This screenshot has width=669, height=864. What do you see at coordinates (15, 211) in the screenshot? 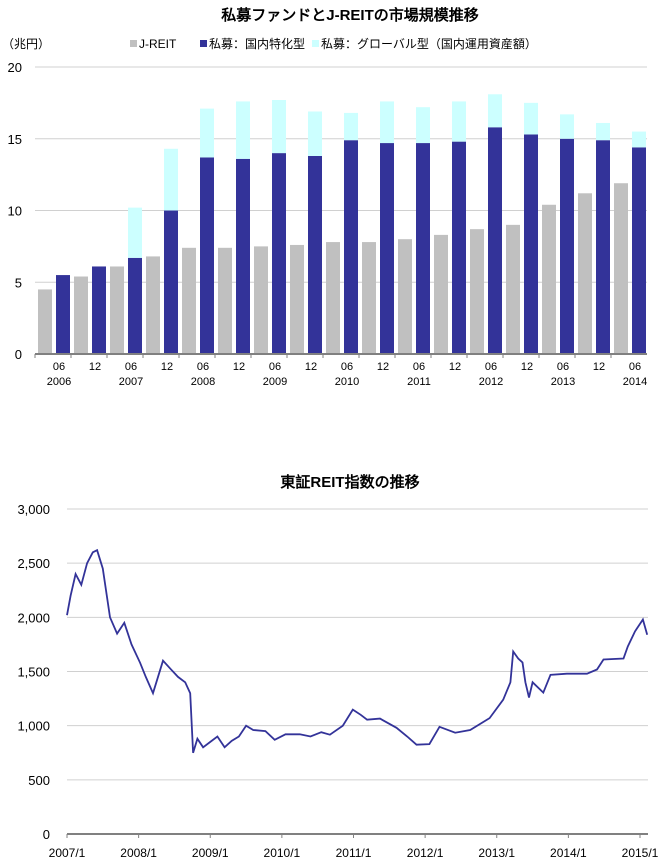
I see `y-tick-label: 10` at bounding box center [15, 211].